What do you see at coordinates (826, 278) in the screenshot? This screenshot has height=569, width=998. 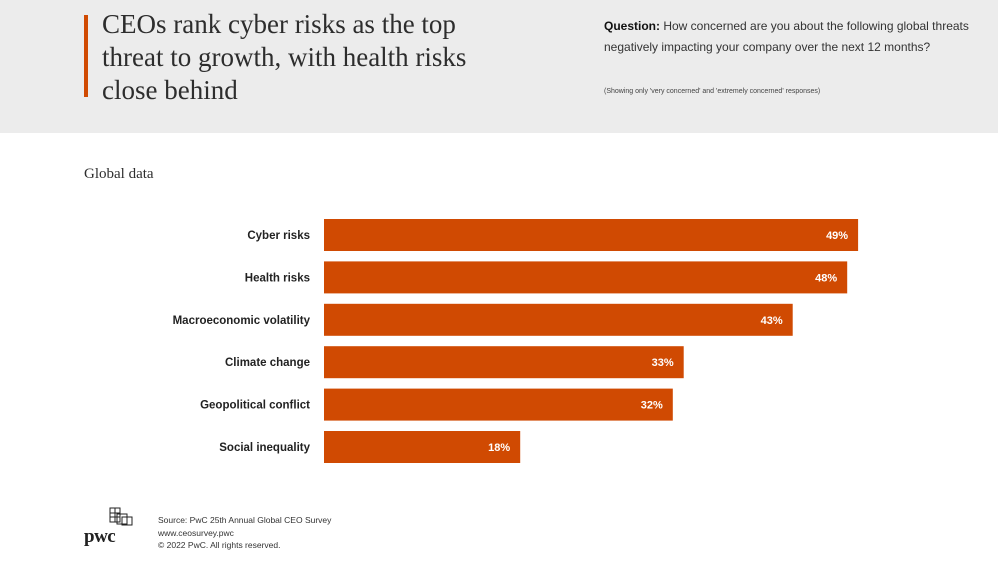 I see `value-label-1: 48%` at bounding box center [826, 278].